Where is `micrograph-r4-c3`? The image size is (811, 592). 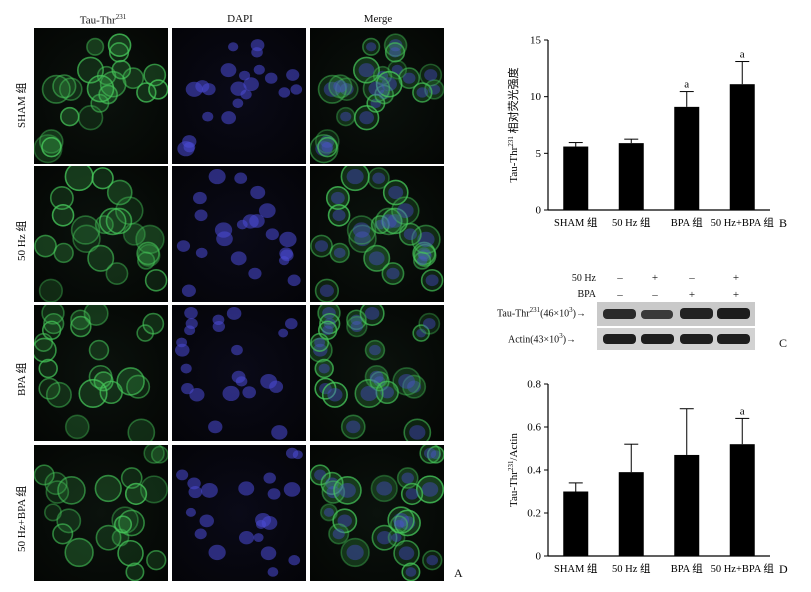
micrograph-r4-c3 is located at coordinates (377, 513).